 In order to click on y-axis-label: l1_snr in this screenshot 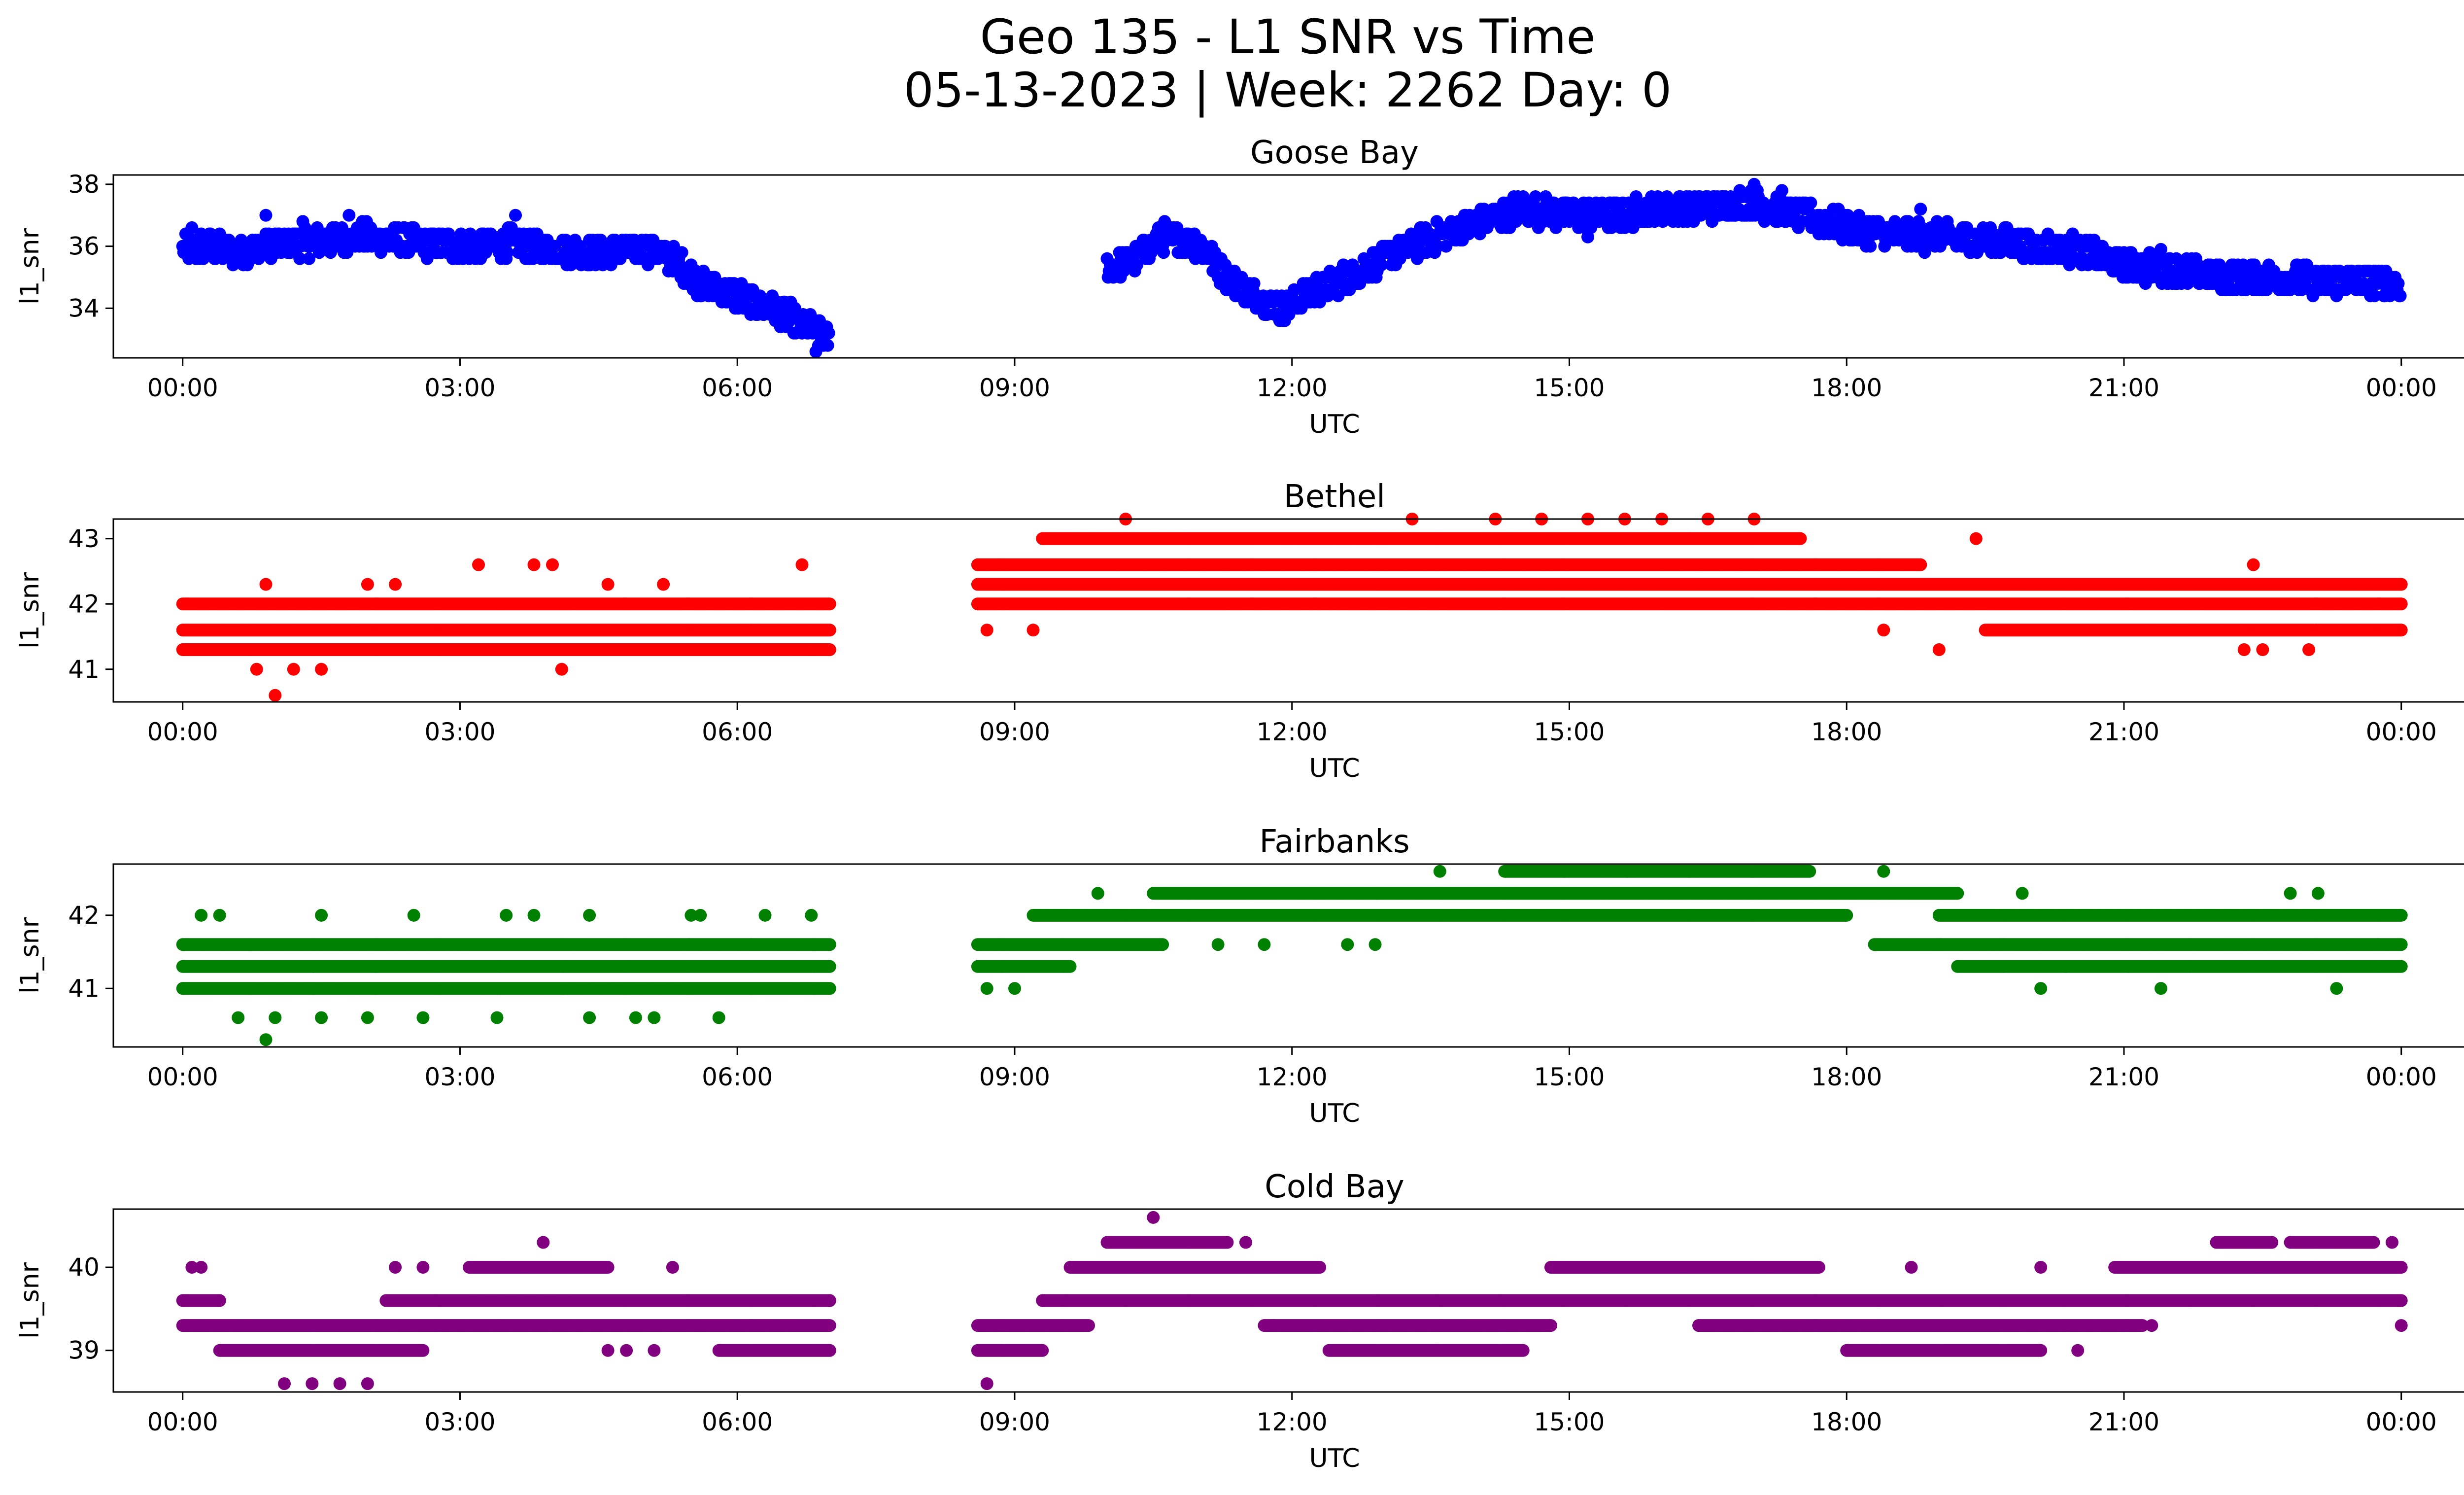, I will do `click(30, 266)`.